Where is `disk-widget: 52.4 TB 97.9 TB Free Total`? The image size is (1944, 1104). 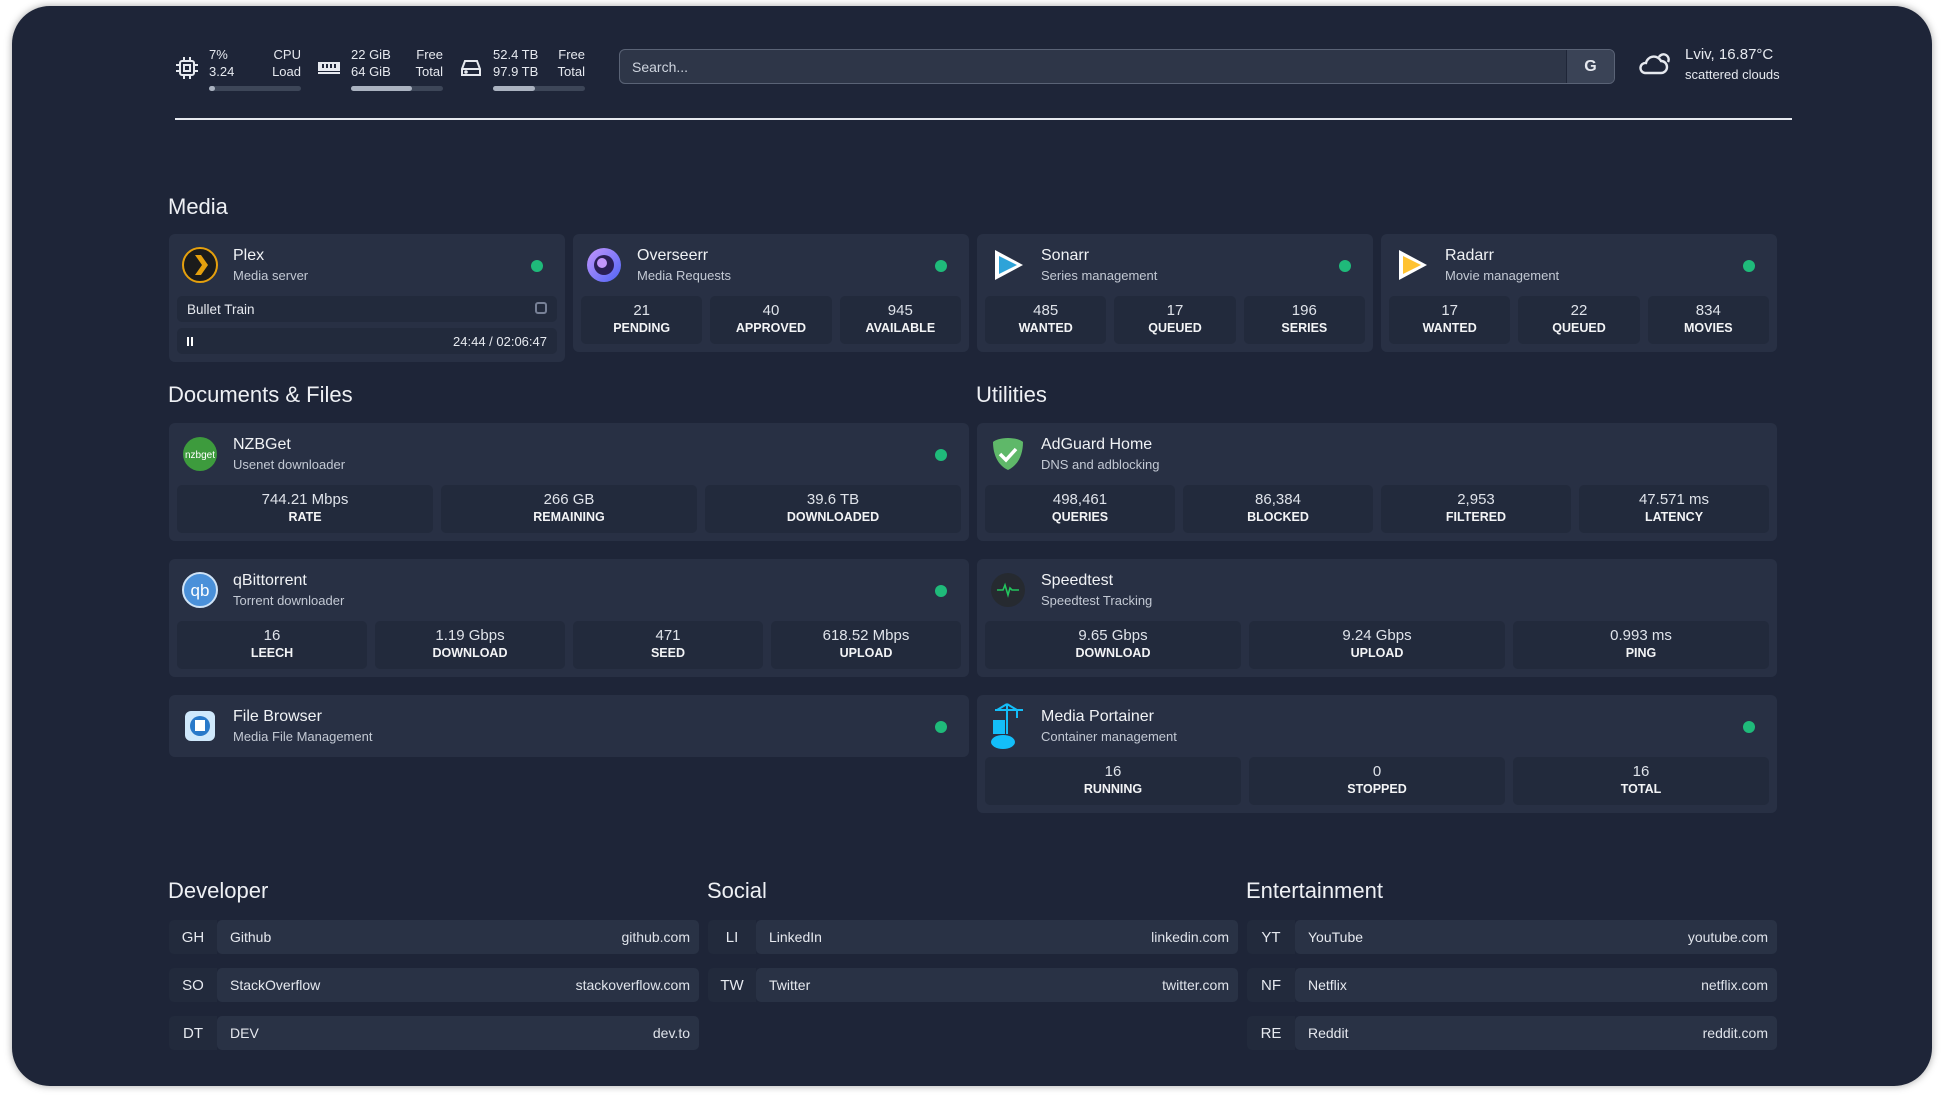
disk-widget: 52.4 TB 97.9 TB Free Total is located at coordinates (522, 68).